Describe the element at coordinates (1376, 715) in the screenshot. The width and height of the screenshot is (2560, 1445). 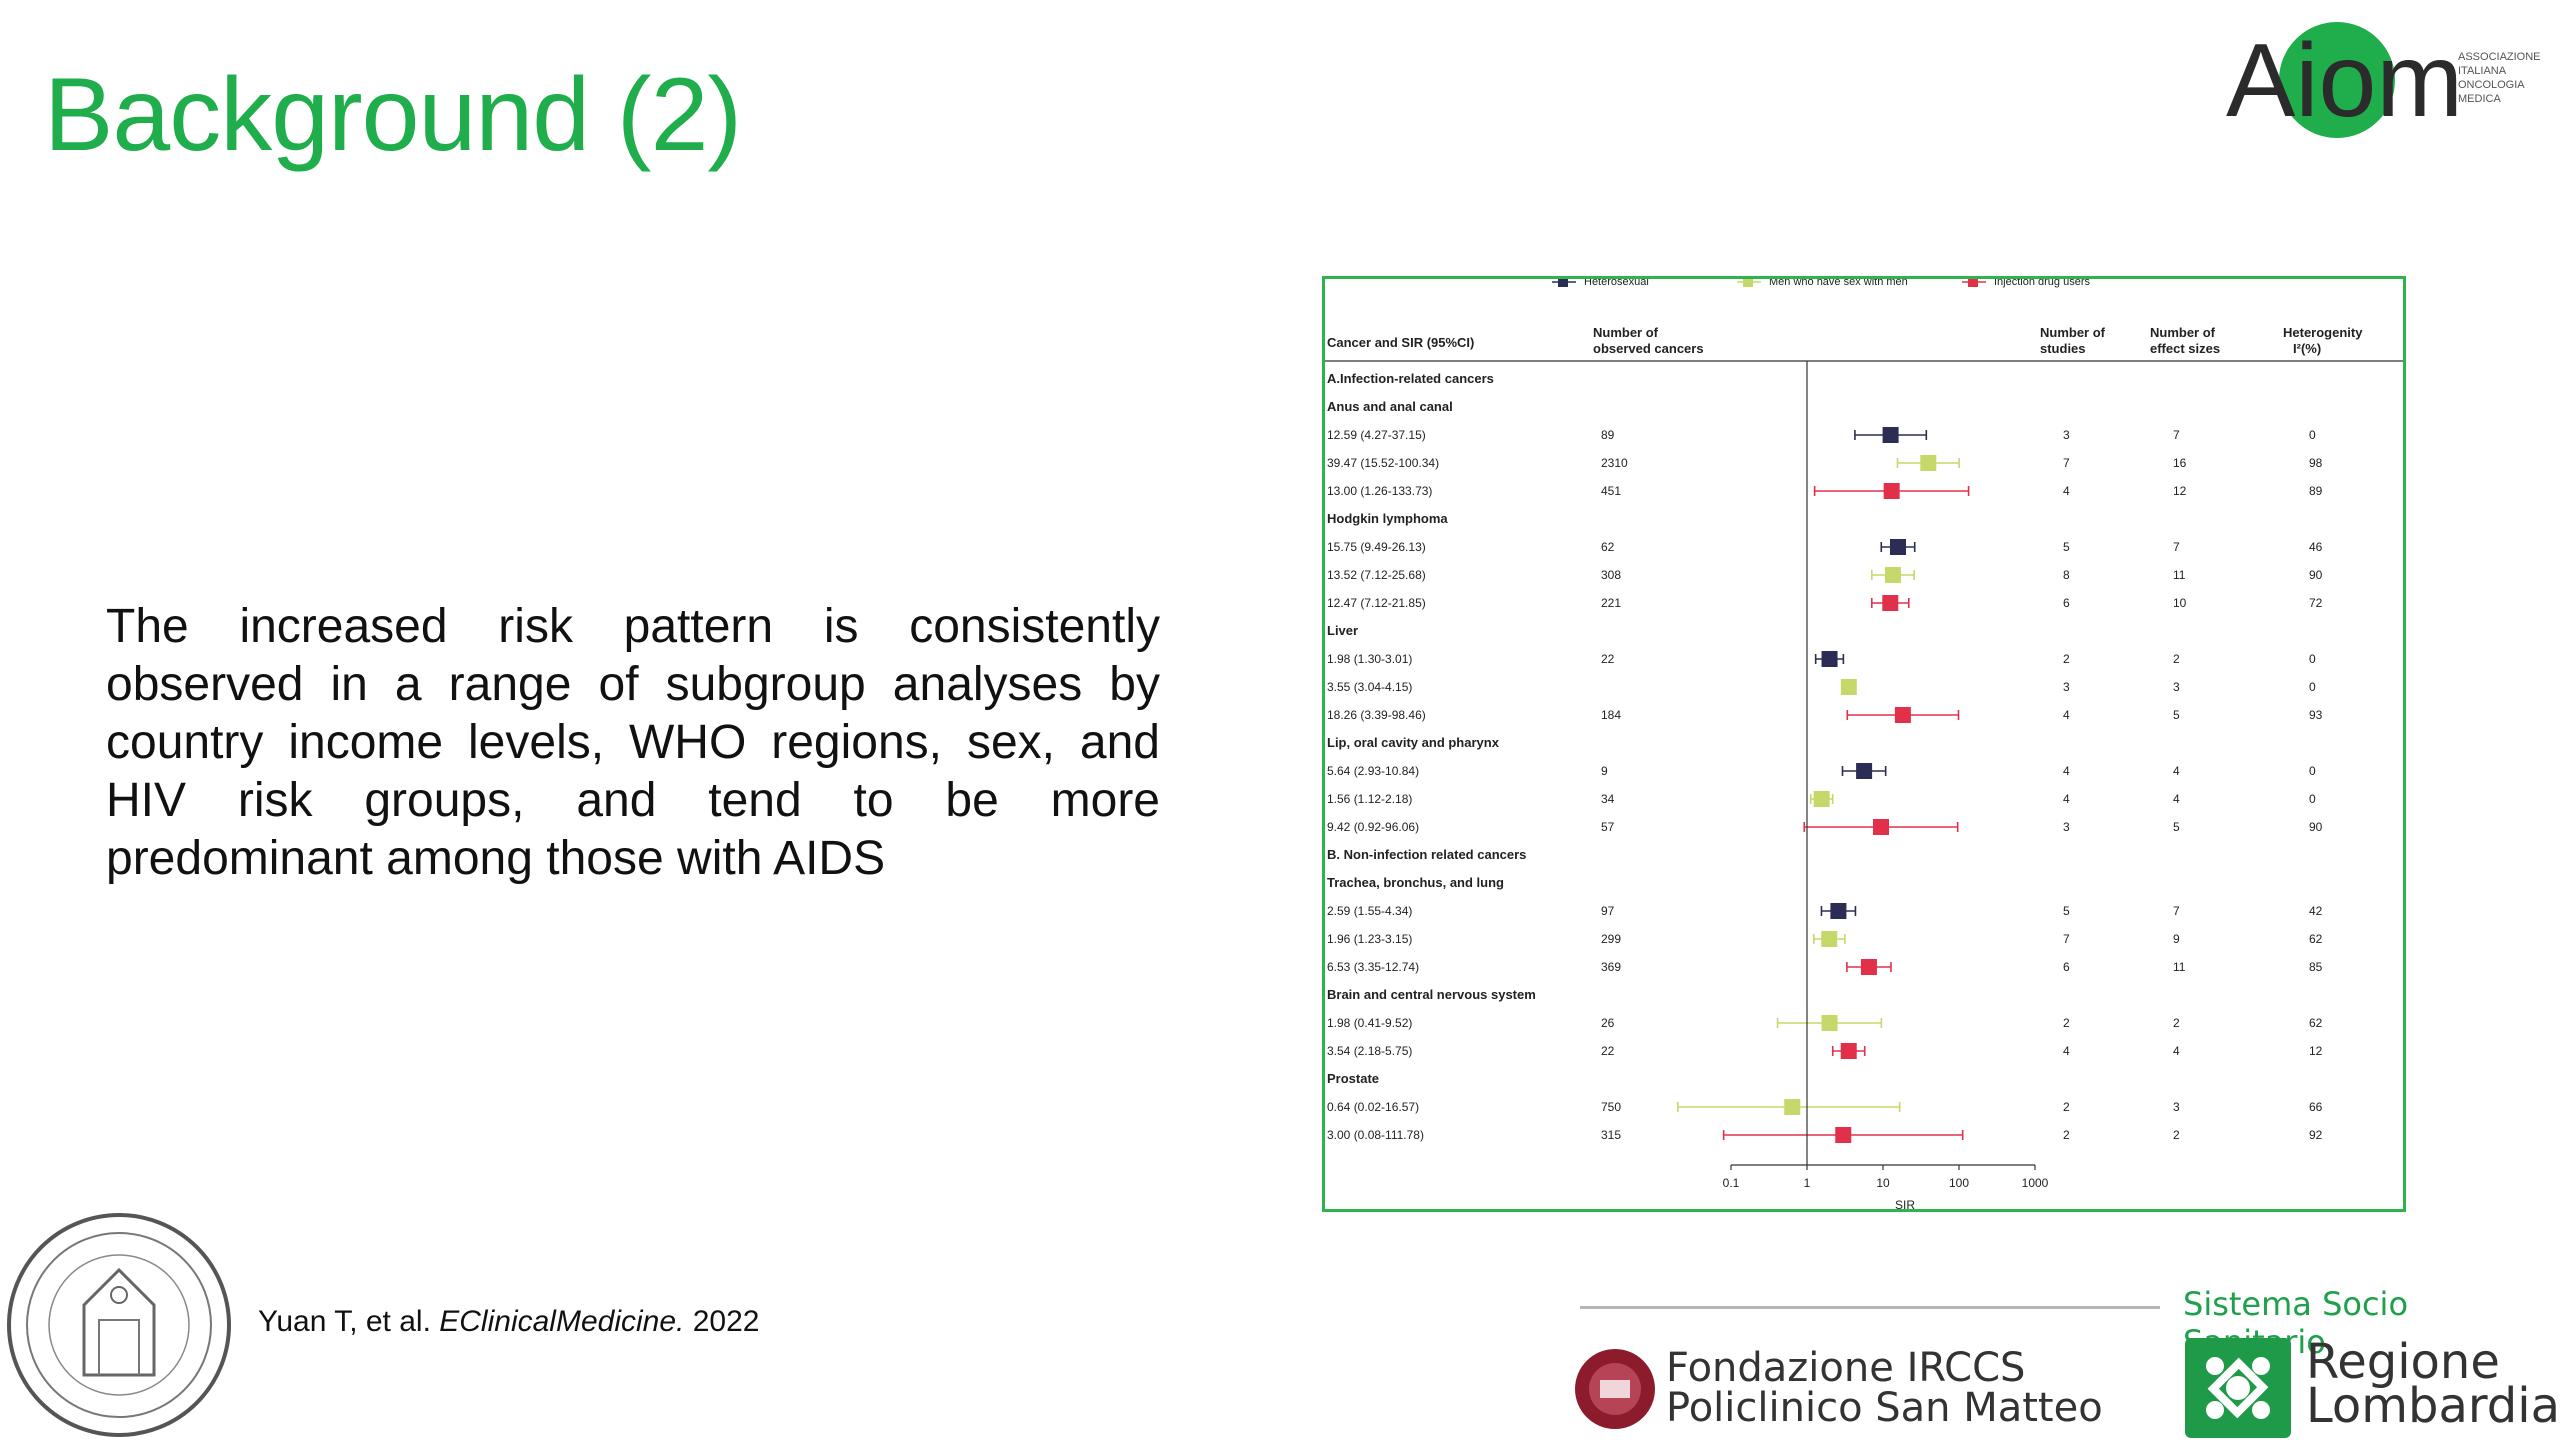
I see `row-sir-label: 18.26 (3.39-98.46)` at that location.